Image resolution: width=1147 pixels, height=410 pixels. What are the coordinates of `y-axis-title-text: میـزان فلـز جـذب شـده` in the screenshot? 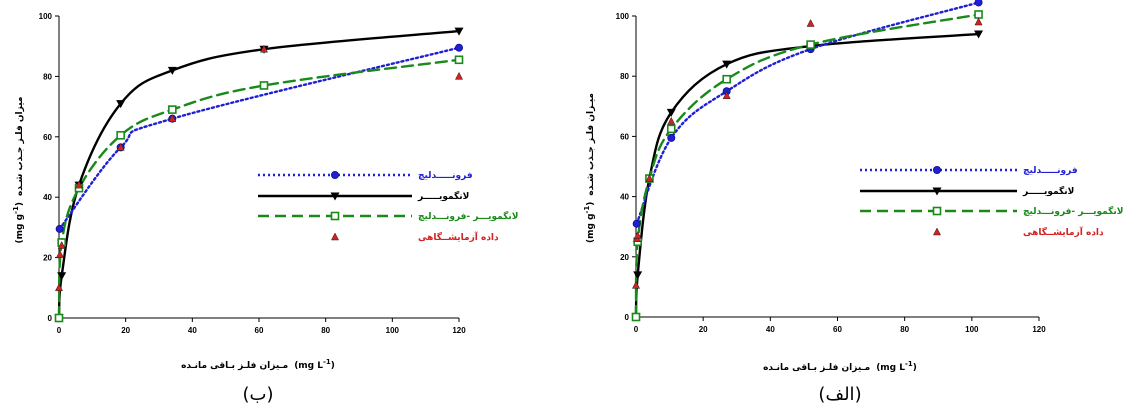 It's located at (591, 144).